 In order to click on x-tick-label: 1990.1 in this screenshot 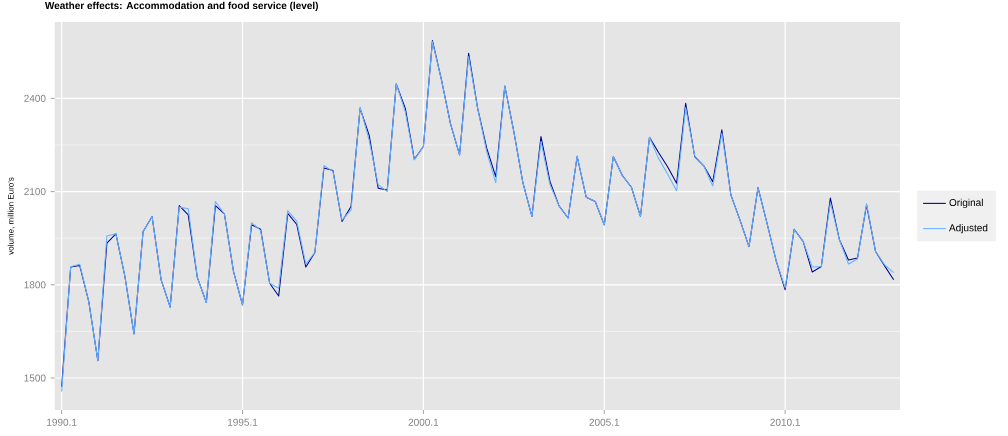, I will do `click(62, 422)`.